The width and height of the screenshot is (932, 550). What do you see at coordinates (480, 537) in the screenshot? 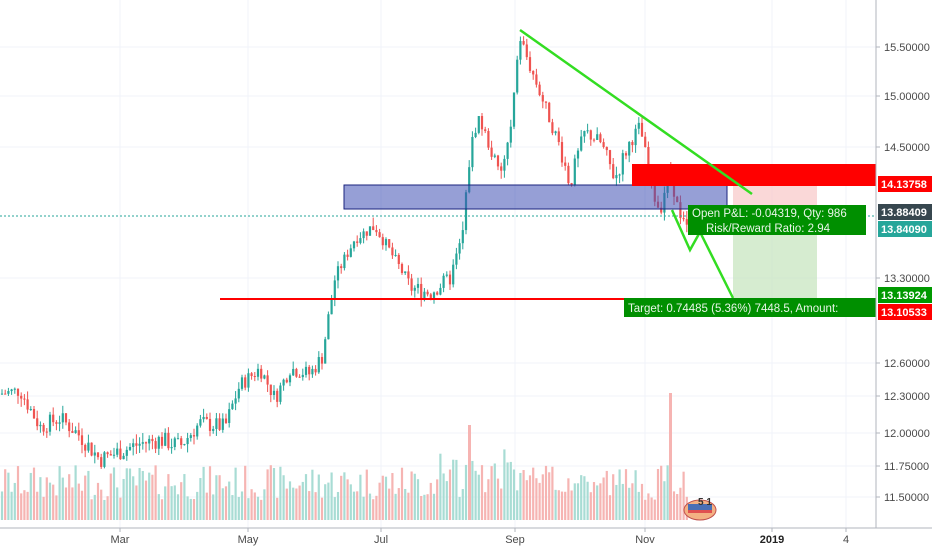
I see `x-axis: Mar May Jul Sep Nov 2019 4` at bounding box center [480, 537].